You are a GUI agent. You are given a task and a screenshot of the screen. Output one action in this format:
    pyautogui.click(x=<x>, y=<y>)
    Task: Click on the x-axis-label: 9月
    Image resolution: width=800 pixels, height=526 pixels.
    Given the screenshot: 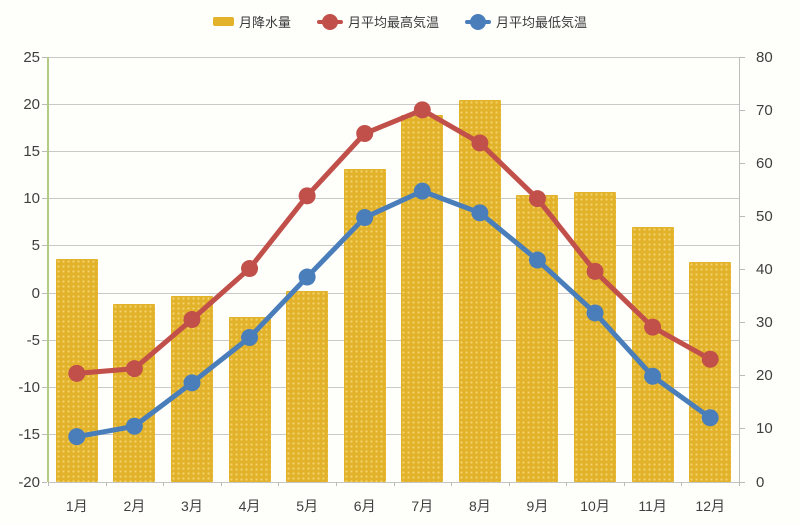 What is the action you would take?
    pyautogui.click(x=537, y=506)
    